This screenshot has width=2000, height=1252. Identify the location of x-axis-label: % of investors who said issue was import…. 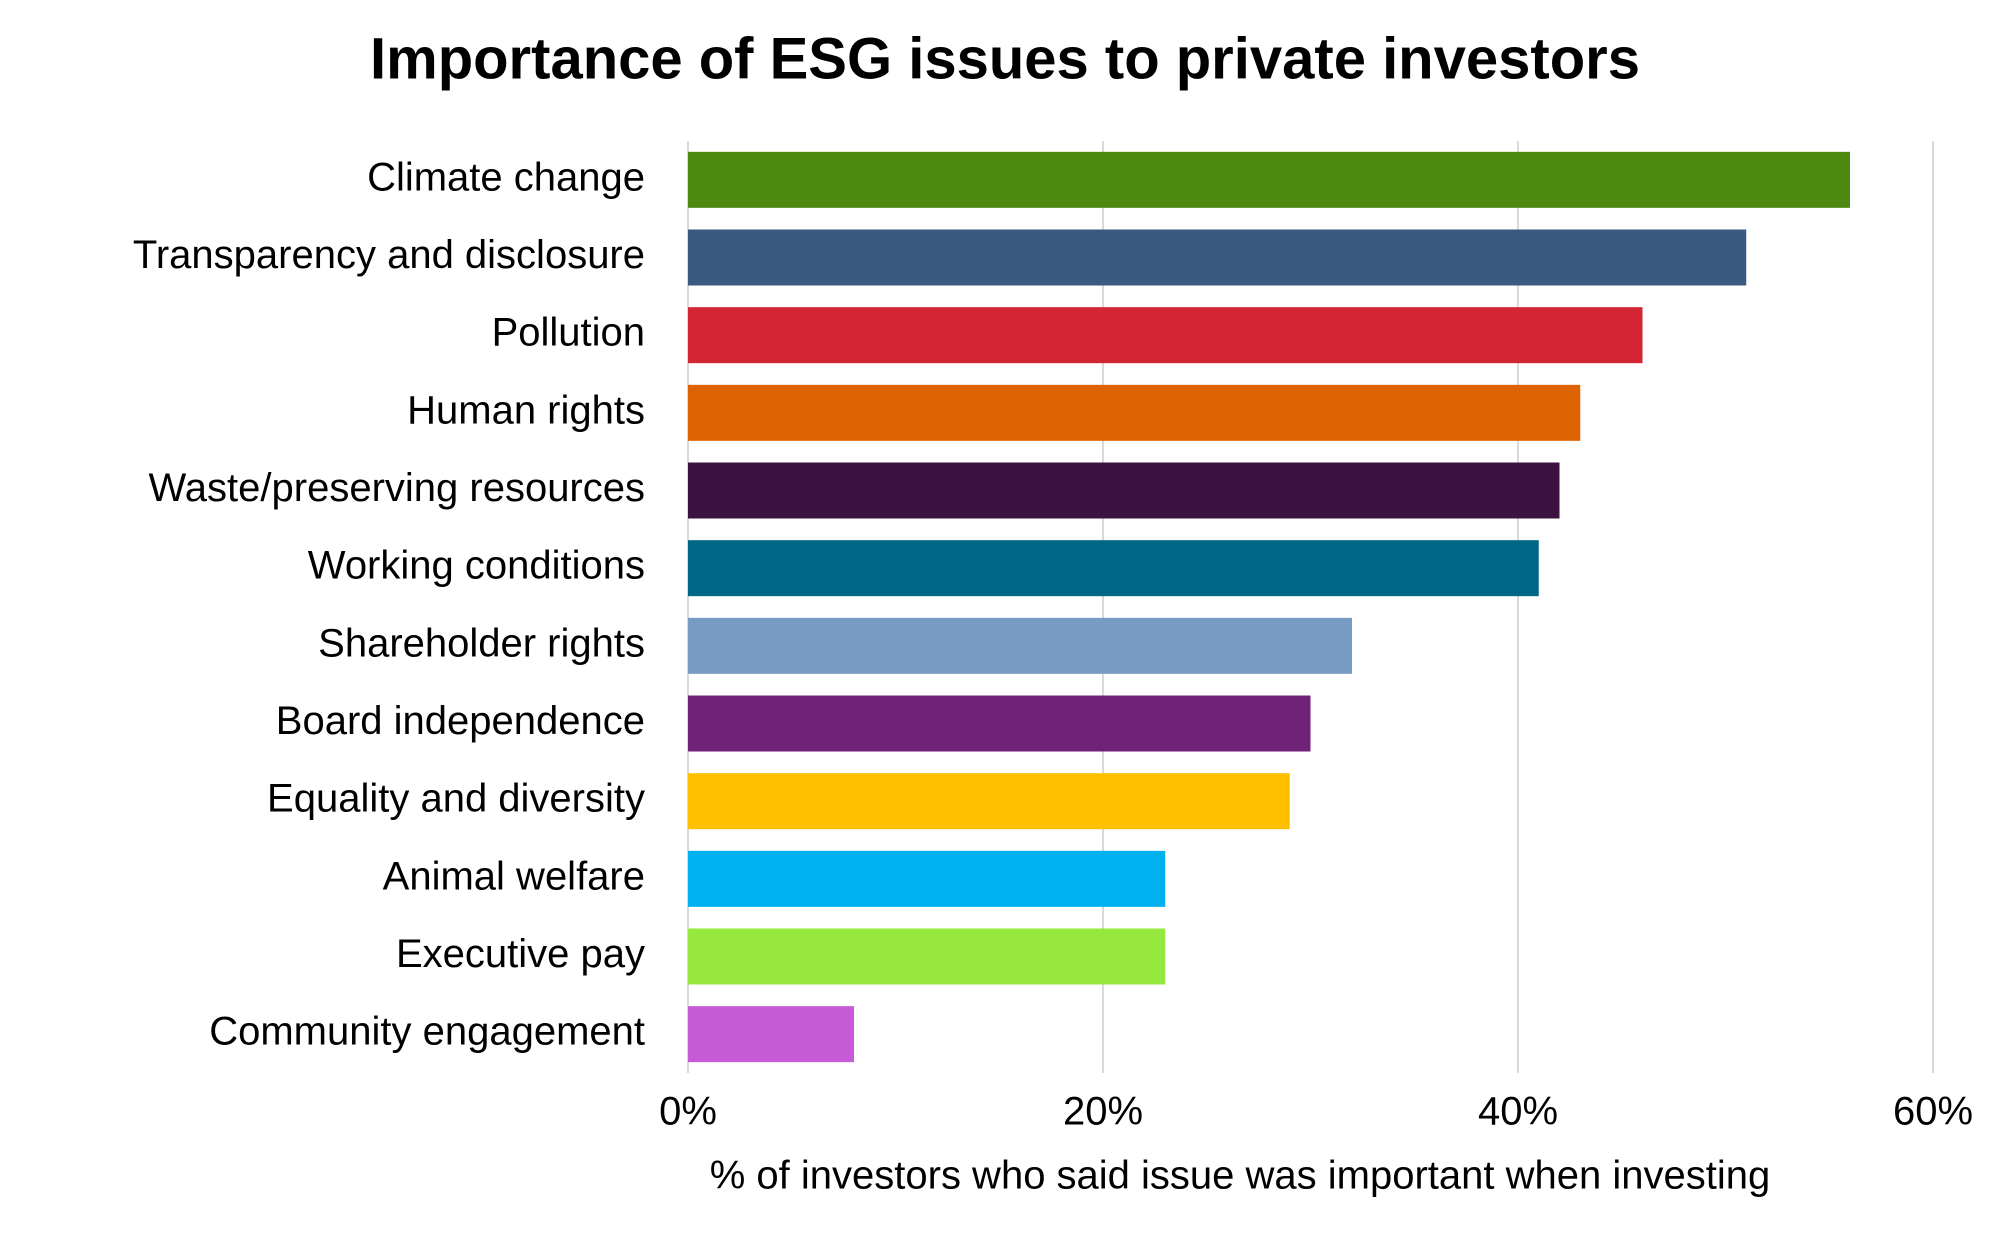
(1240, 1176).